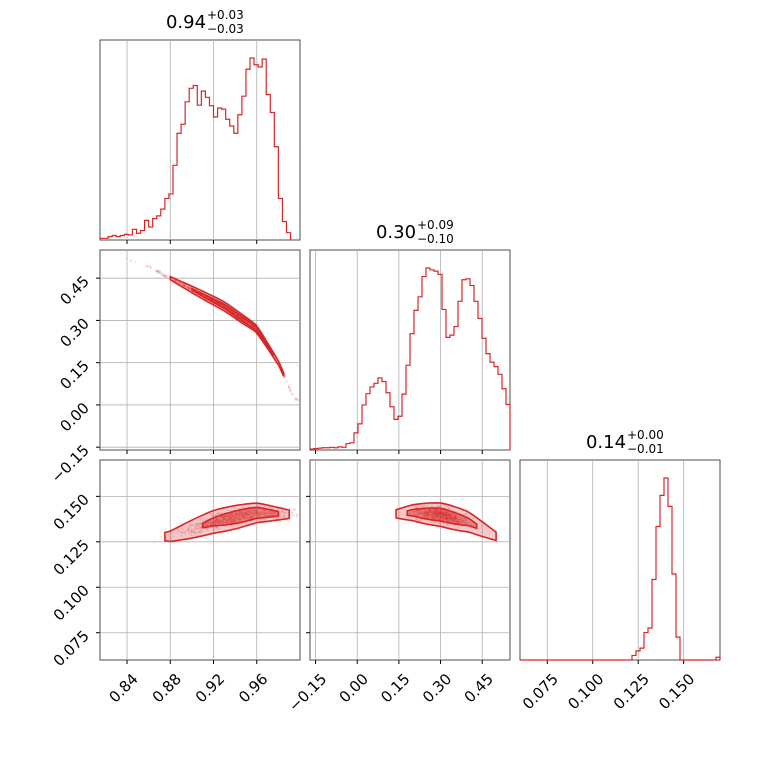 This screenshot has height=760, width=760. What do you see at coordinates (186, 22) in the screenshot?
I see `title-value: 0.94` at bounding box center [186, 22].